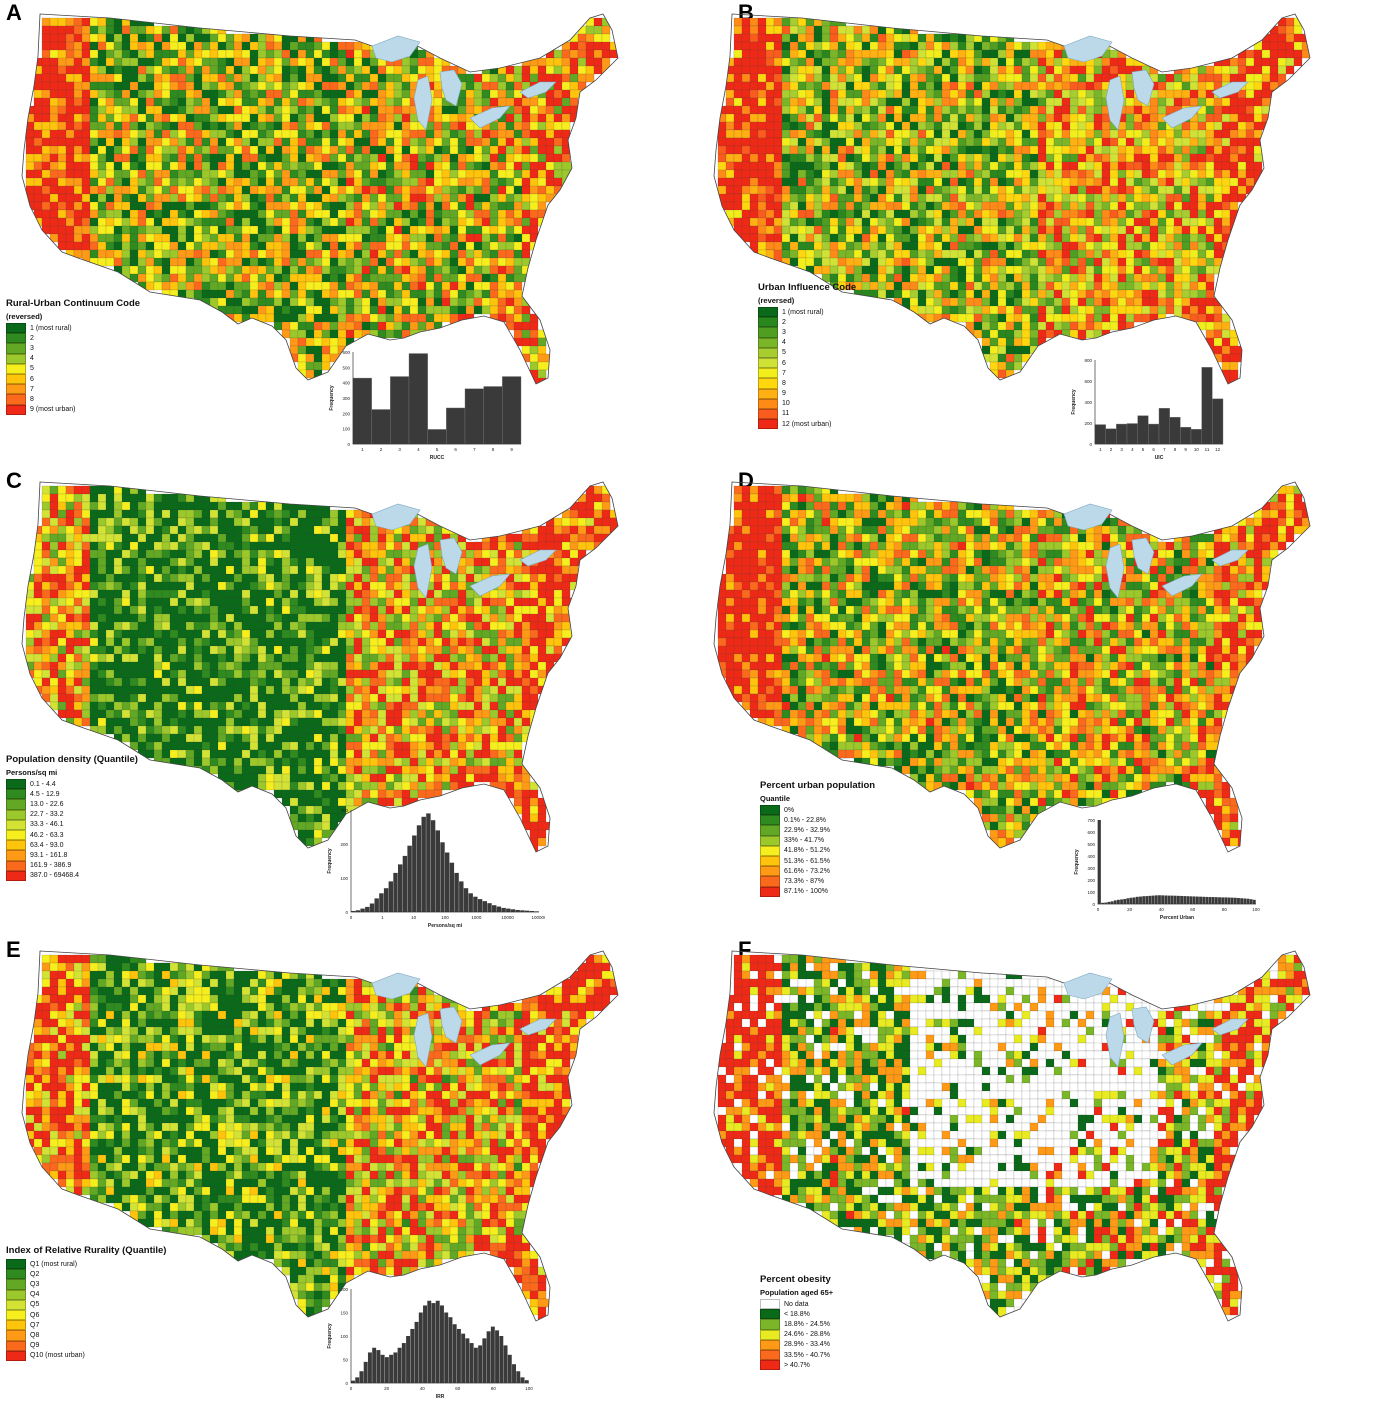 The width and height of the screenshot is (1383, 1406). What do you see at coordinates (1100, 449) in the screenshot?
I see `x-tick-label: 1` at bounding box center [1100, 449].